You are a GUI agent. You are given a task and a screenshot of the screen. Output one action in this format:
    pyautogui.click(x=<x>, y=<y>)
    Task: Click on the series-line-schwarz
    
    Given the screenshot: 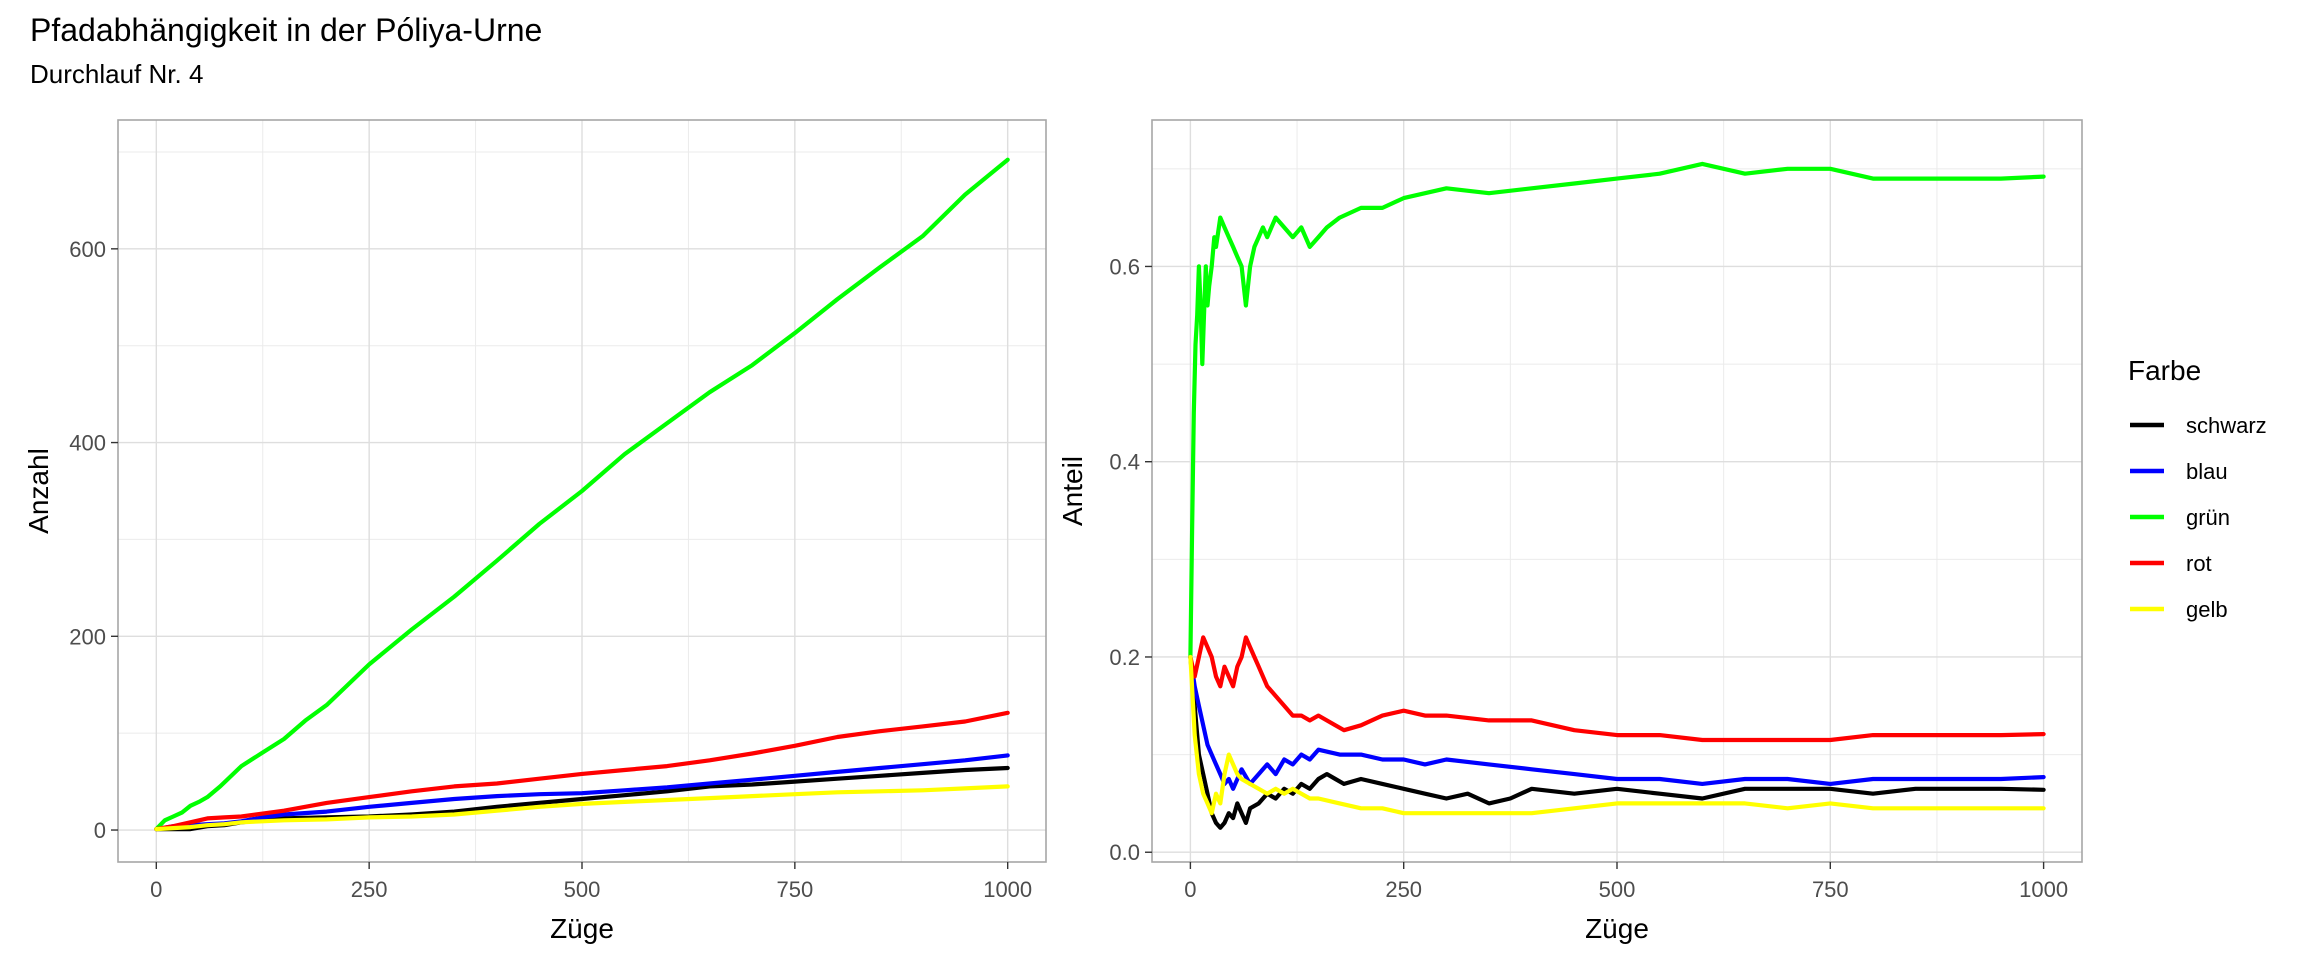 What is the action you would take?
    pyautogui.click(x=1617, y=742)
    